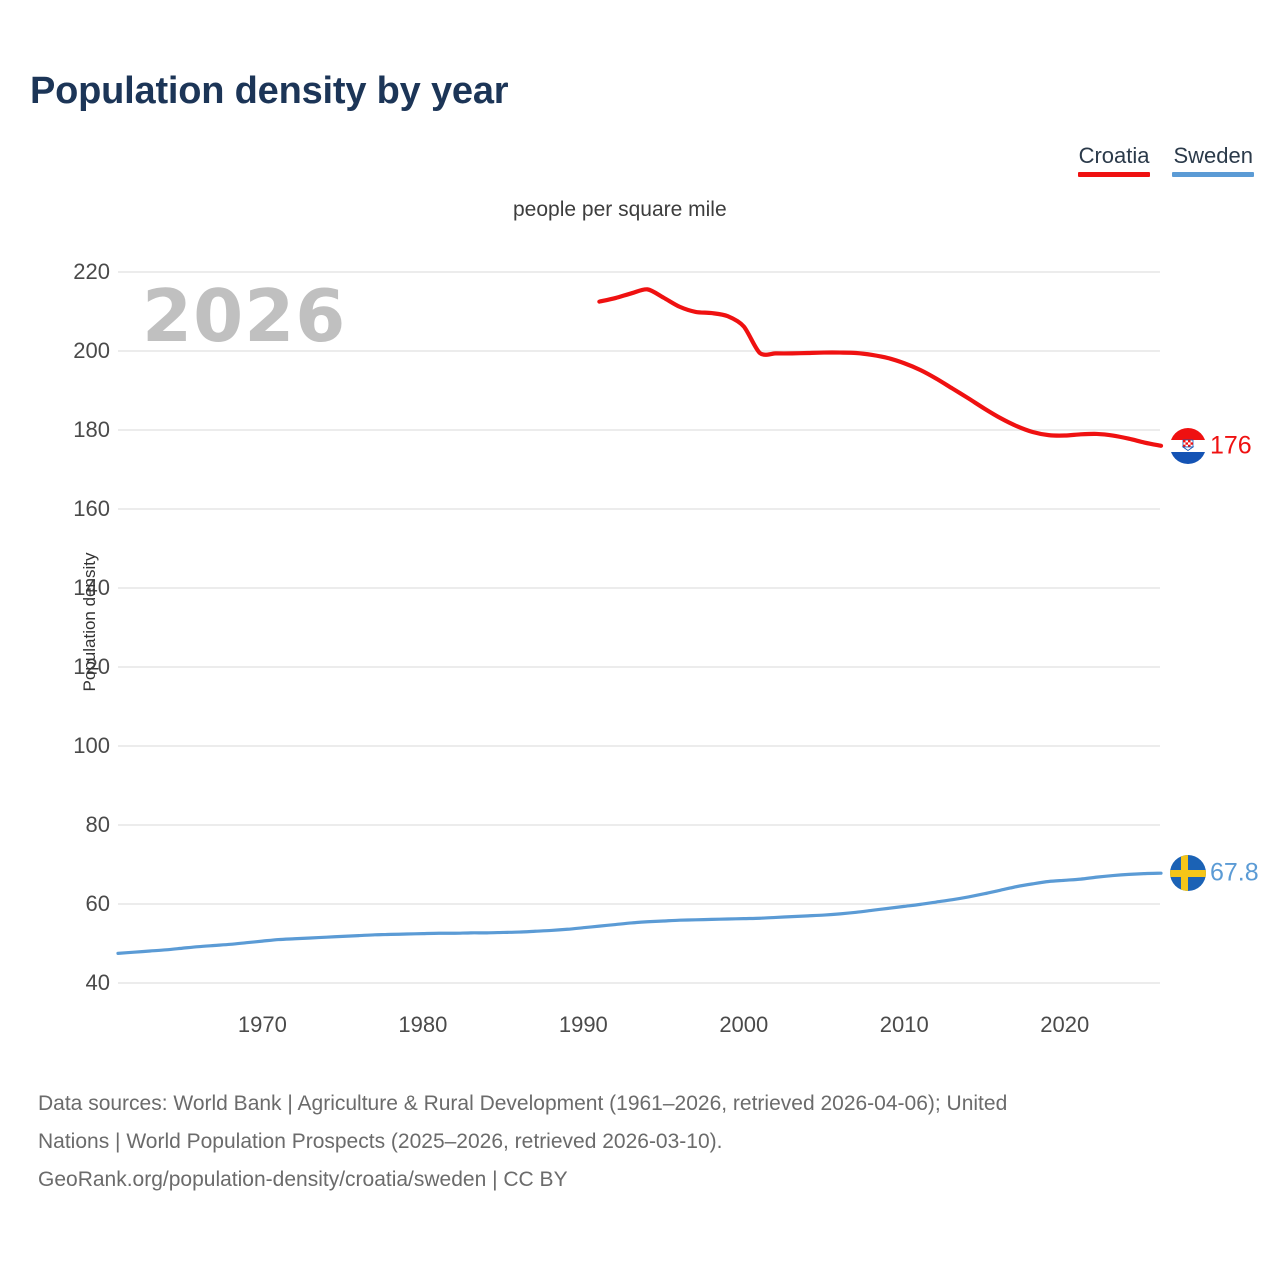  What do you see at coordinates (583, 1024) in the screenshot?
I see `x-tick-label: 1990` at bounding box center [583, 1024].